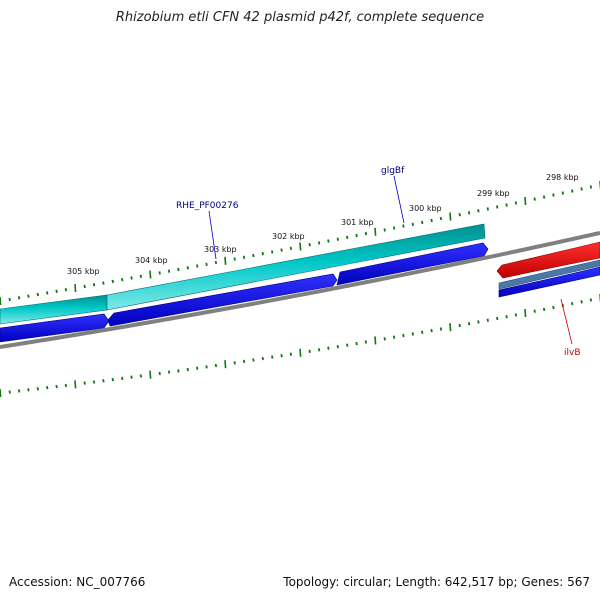  What do you see at coordinates (493, 193) in the screenshot?
I see `tick-label-299: 299 kbp` at bounding box center [493, 193].